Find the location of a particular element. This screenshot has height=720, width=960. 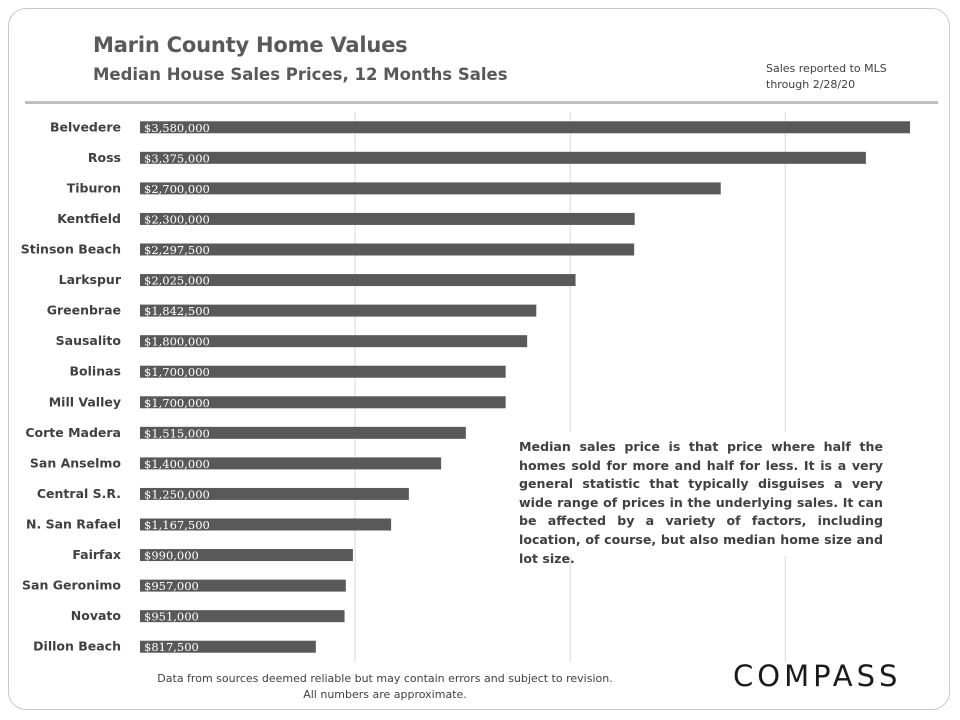

bar-corte-madera is located at coordinates (303, 432).